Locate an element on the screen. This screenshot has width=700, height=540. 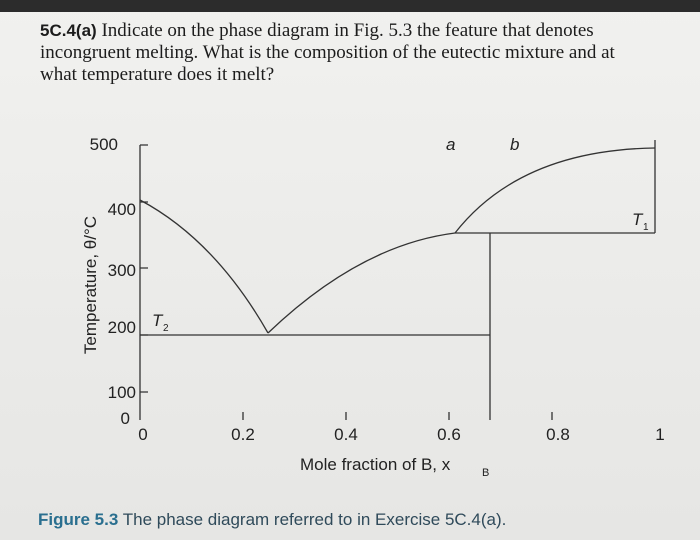
x-axis-label: Mole fraction of B, x is located at coordinates (375, 464).